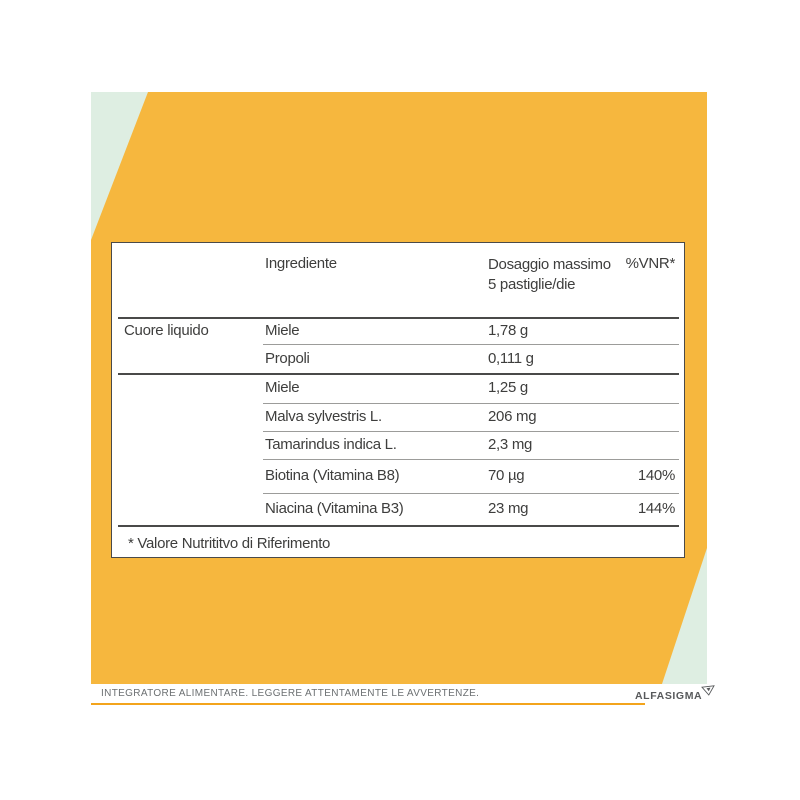 The height and width of the screenshot is (800, 800). What do you see at coordinates (119, 166) in the screenshot?
I see `mint-triangle-top-left` at bounding box center [119, 166].